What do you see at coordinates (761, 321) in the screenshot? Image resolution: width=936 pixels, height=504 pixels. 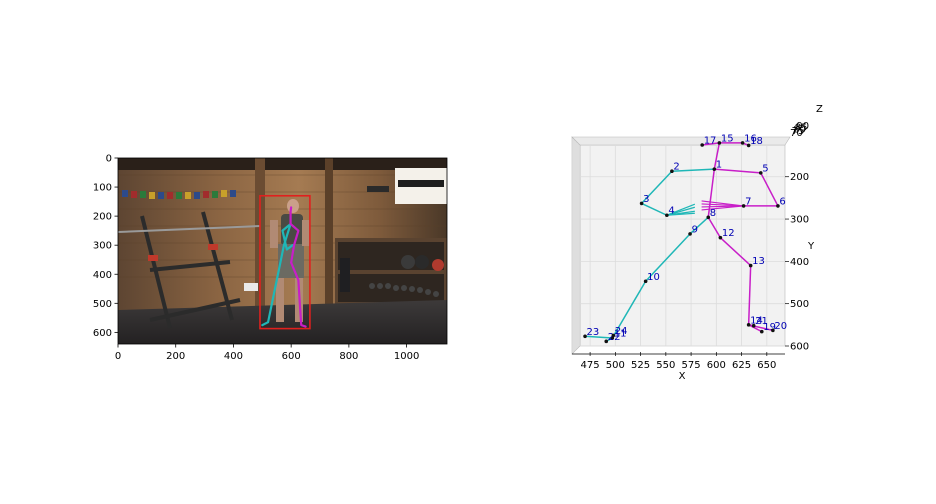 I see `joint-label: 21` at bounding box center [761, 321].